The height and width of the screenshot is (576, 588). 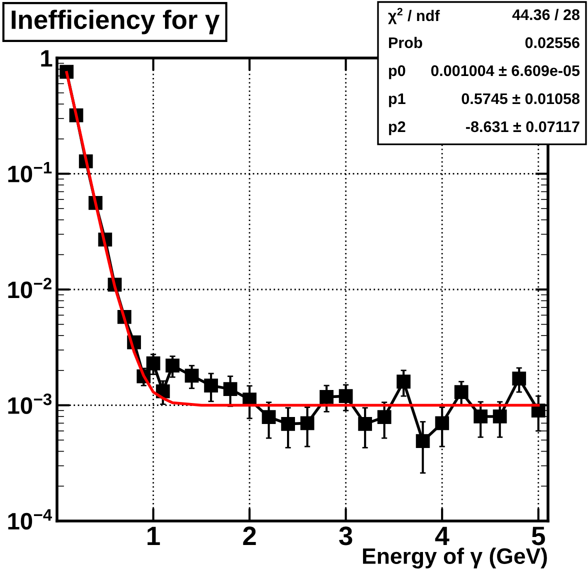 What do you see at coordinates (552, 42) in the screenshot?
I see `text: 0.02556` at bounding box center [552, 42].